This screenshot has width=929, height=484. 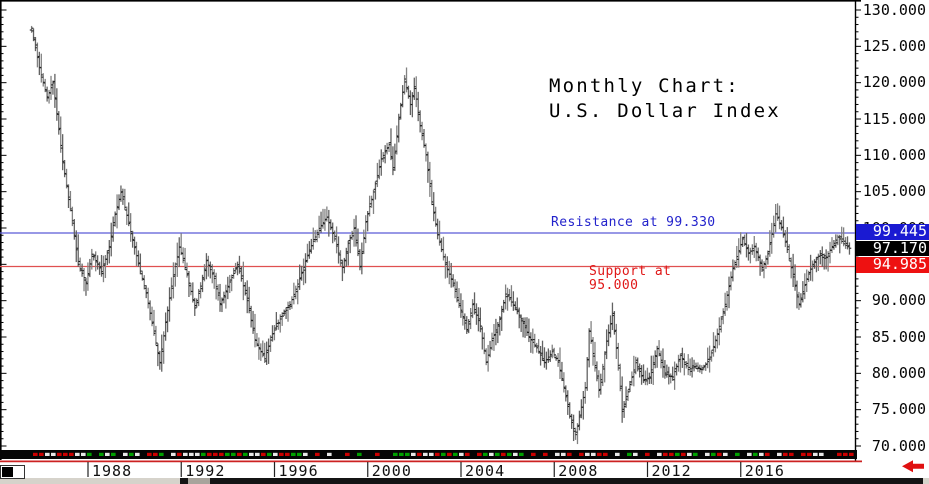 I want to click on bar-direction-strip, so click(x=431, y=456).